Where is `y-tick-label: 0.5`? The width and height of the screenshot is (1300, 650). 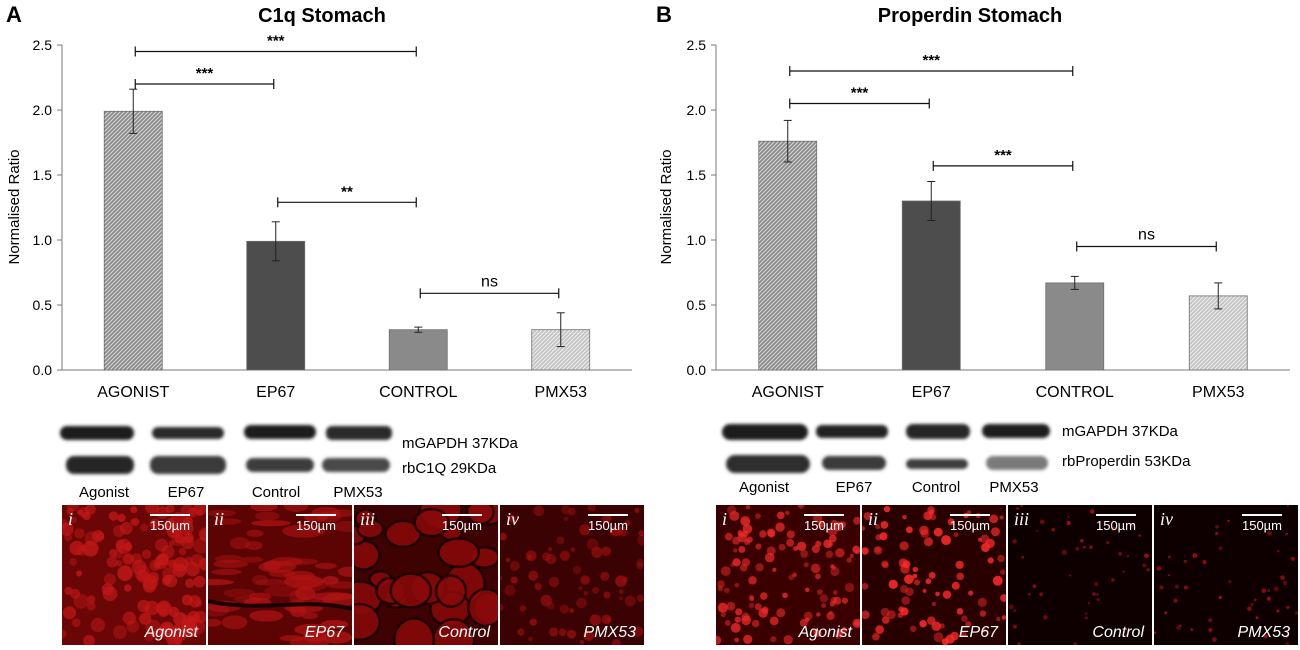 y-tick-label: 0.5 is located at coordinates (697, 305).